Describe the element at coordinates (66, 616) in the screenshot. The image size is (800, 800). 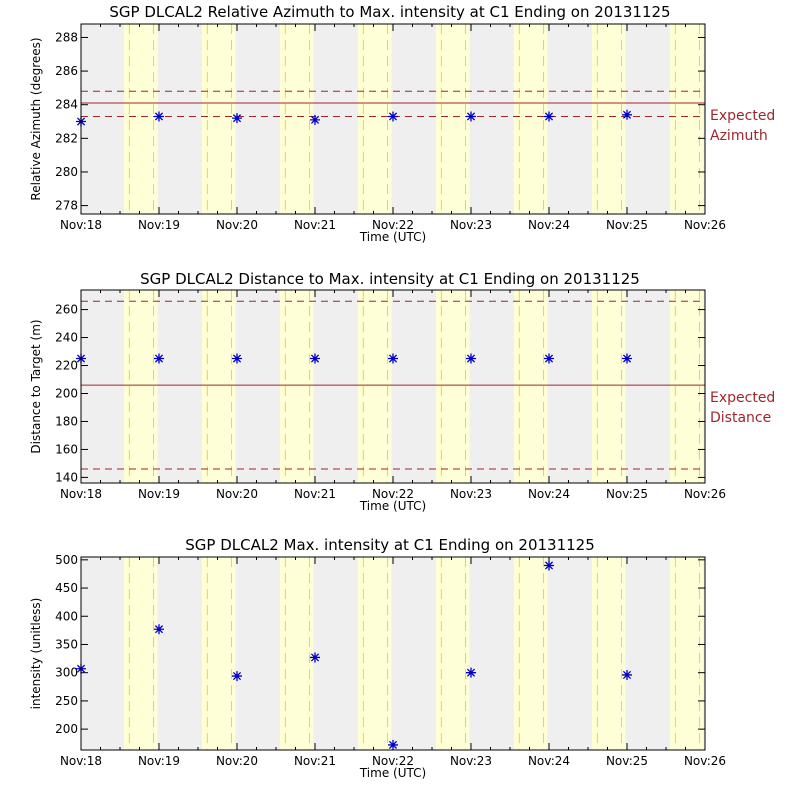
I see `y-tick-label: 400` at that location.